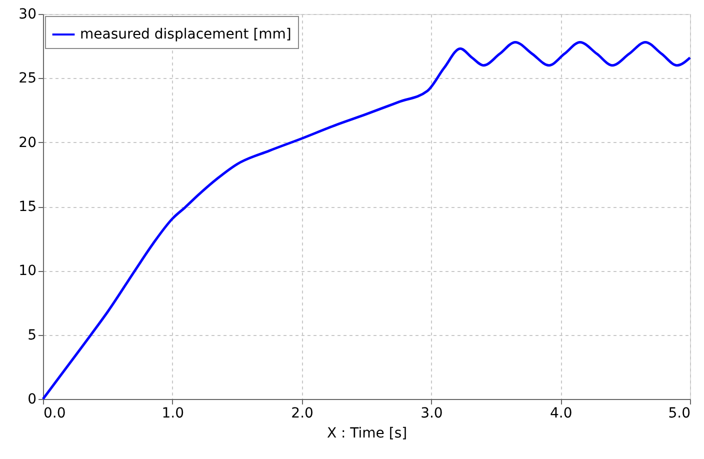 The image size is (704, 459). What do you see at coordinates (679, 414) in the screenshot?
I see `x-tick-label: 5.0` at bounding box center [679, 414].